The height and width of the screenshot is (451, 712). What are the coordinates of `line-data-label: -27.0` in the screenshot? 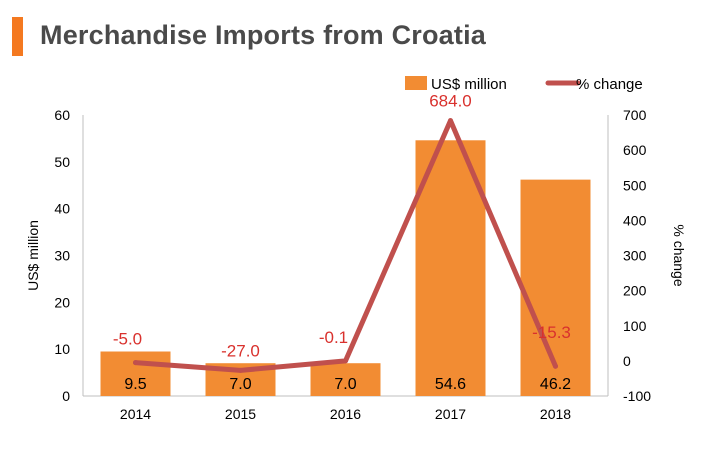 It's located at (240, 350).